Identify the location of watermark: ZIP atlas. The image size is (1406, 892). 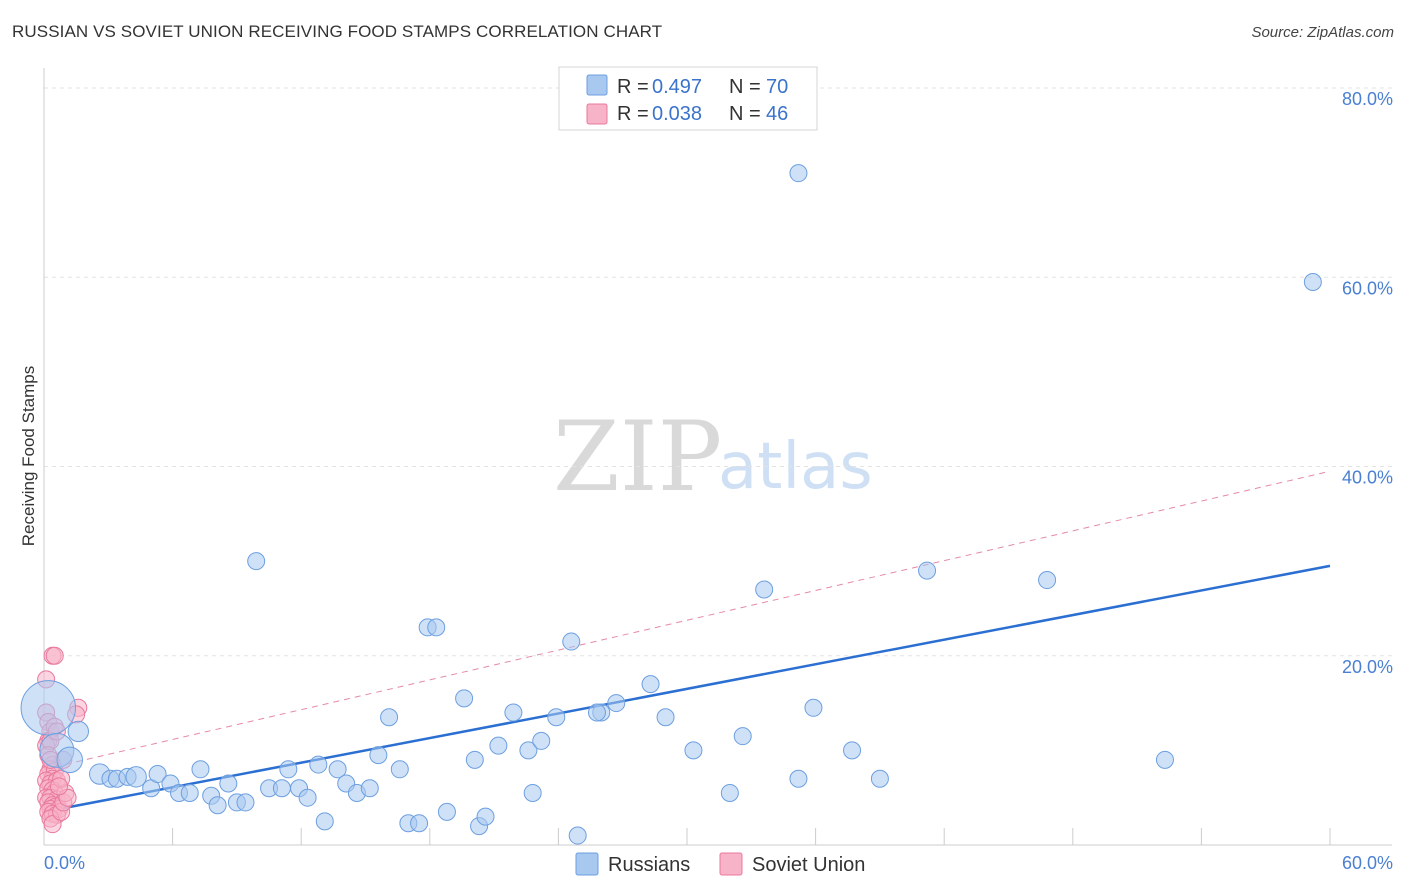
(713, 457).